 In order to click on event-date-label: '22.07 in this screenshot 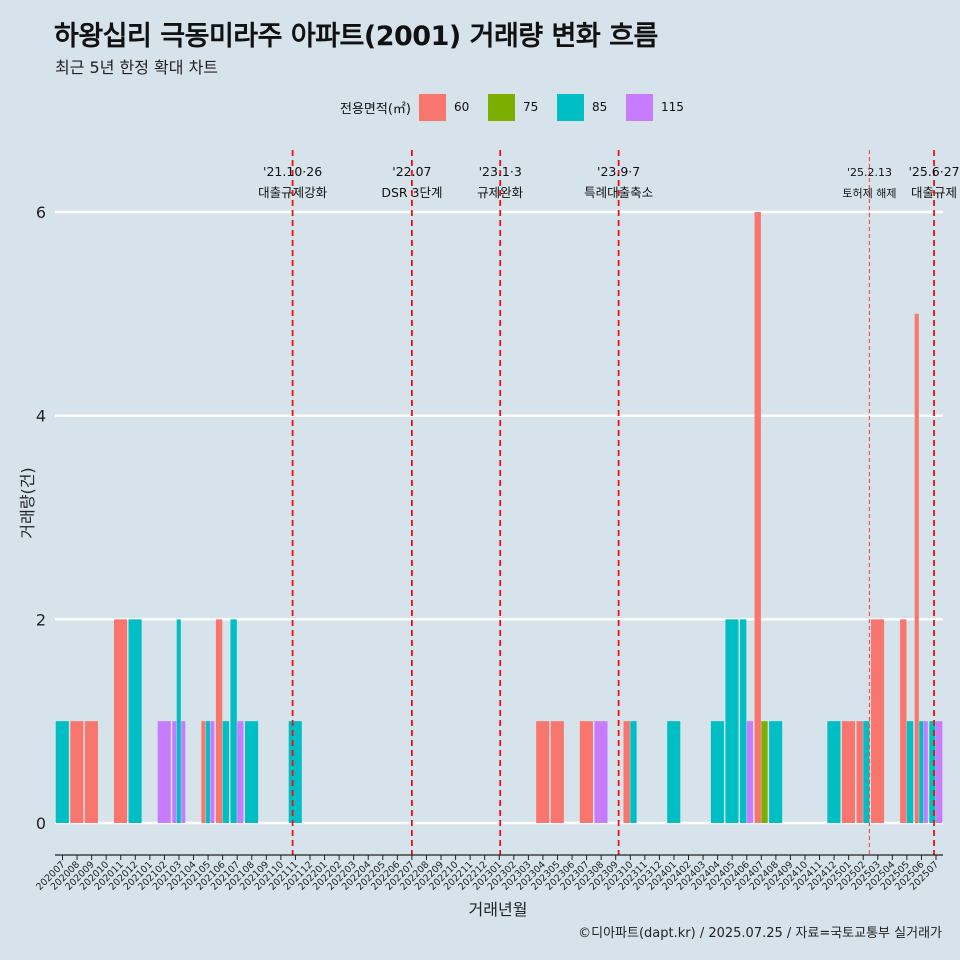, I will do `click(411, 171)`.